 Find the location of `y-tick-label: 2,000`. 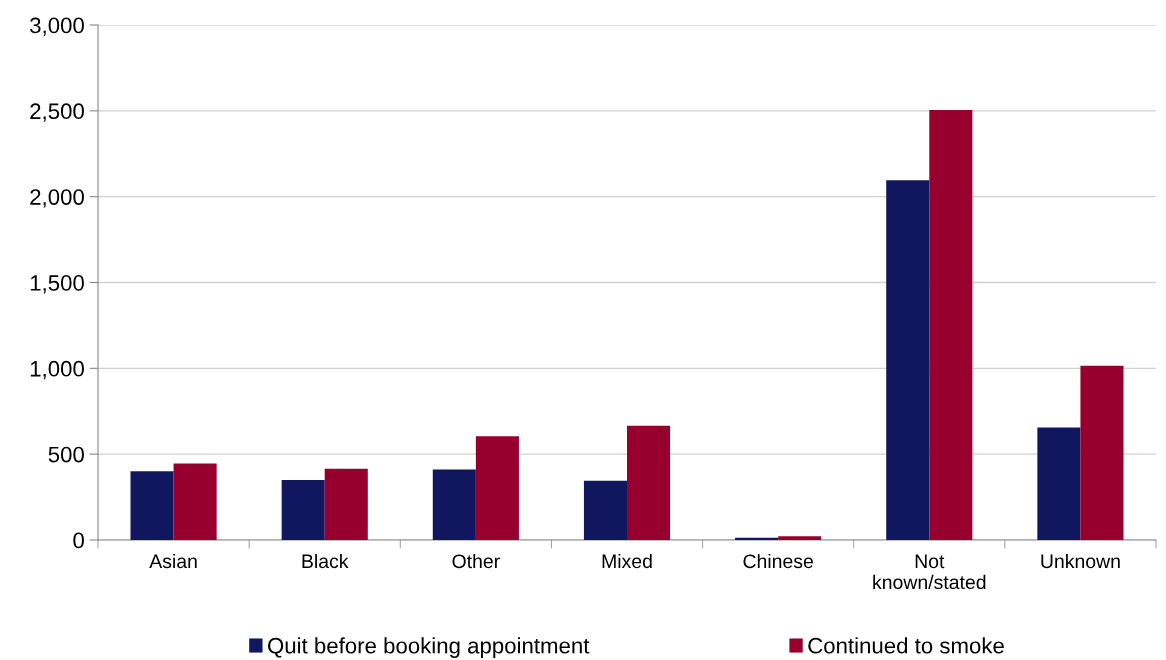

y-tick-label: 2,000 is located at coordinates (57, 198).